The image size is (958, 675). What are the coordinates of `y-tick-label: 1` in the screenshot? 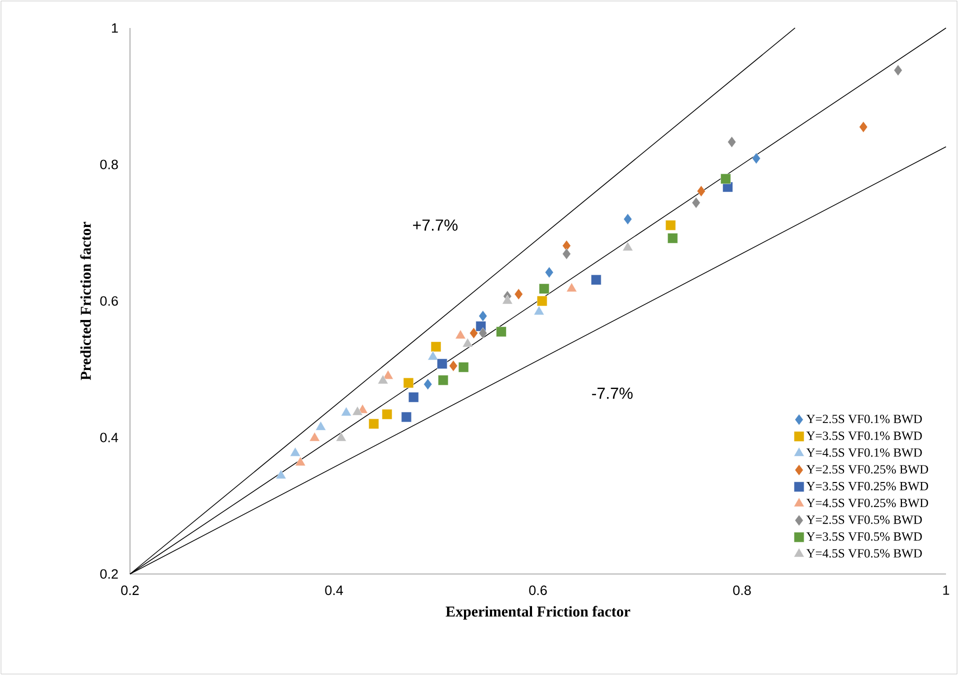 It's located at (115, 28).